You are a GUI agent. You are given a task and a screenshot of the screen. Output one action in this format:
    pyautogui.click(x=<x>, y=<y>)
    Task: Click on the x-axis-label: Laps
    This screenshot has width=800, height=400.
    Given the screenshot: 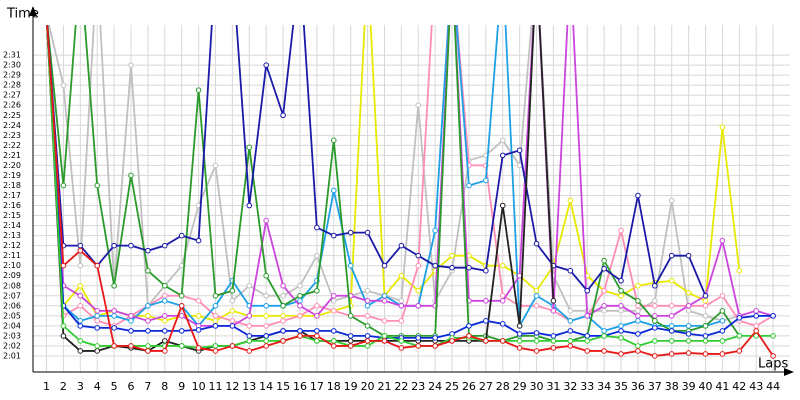 What is the action you would take?
    pyautogui.click(x=773, y=364)
    